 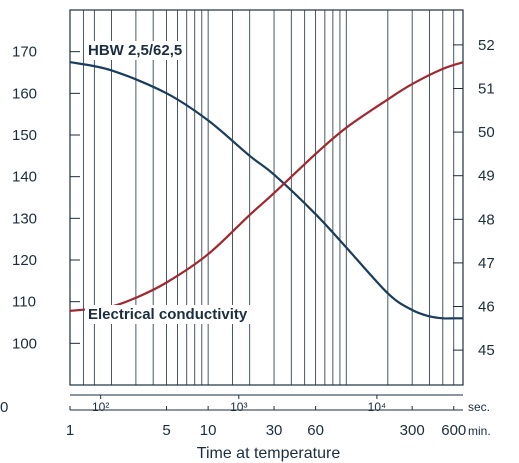 What do you see at coordinates (238, 407) in the screenshot?
I see `sec-tick-label: 10³` at bounding box center [238, 407].